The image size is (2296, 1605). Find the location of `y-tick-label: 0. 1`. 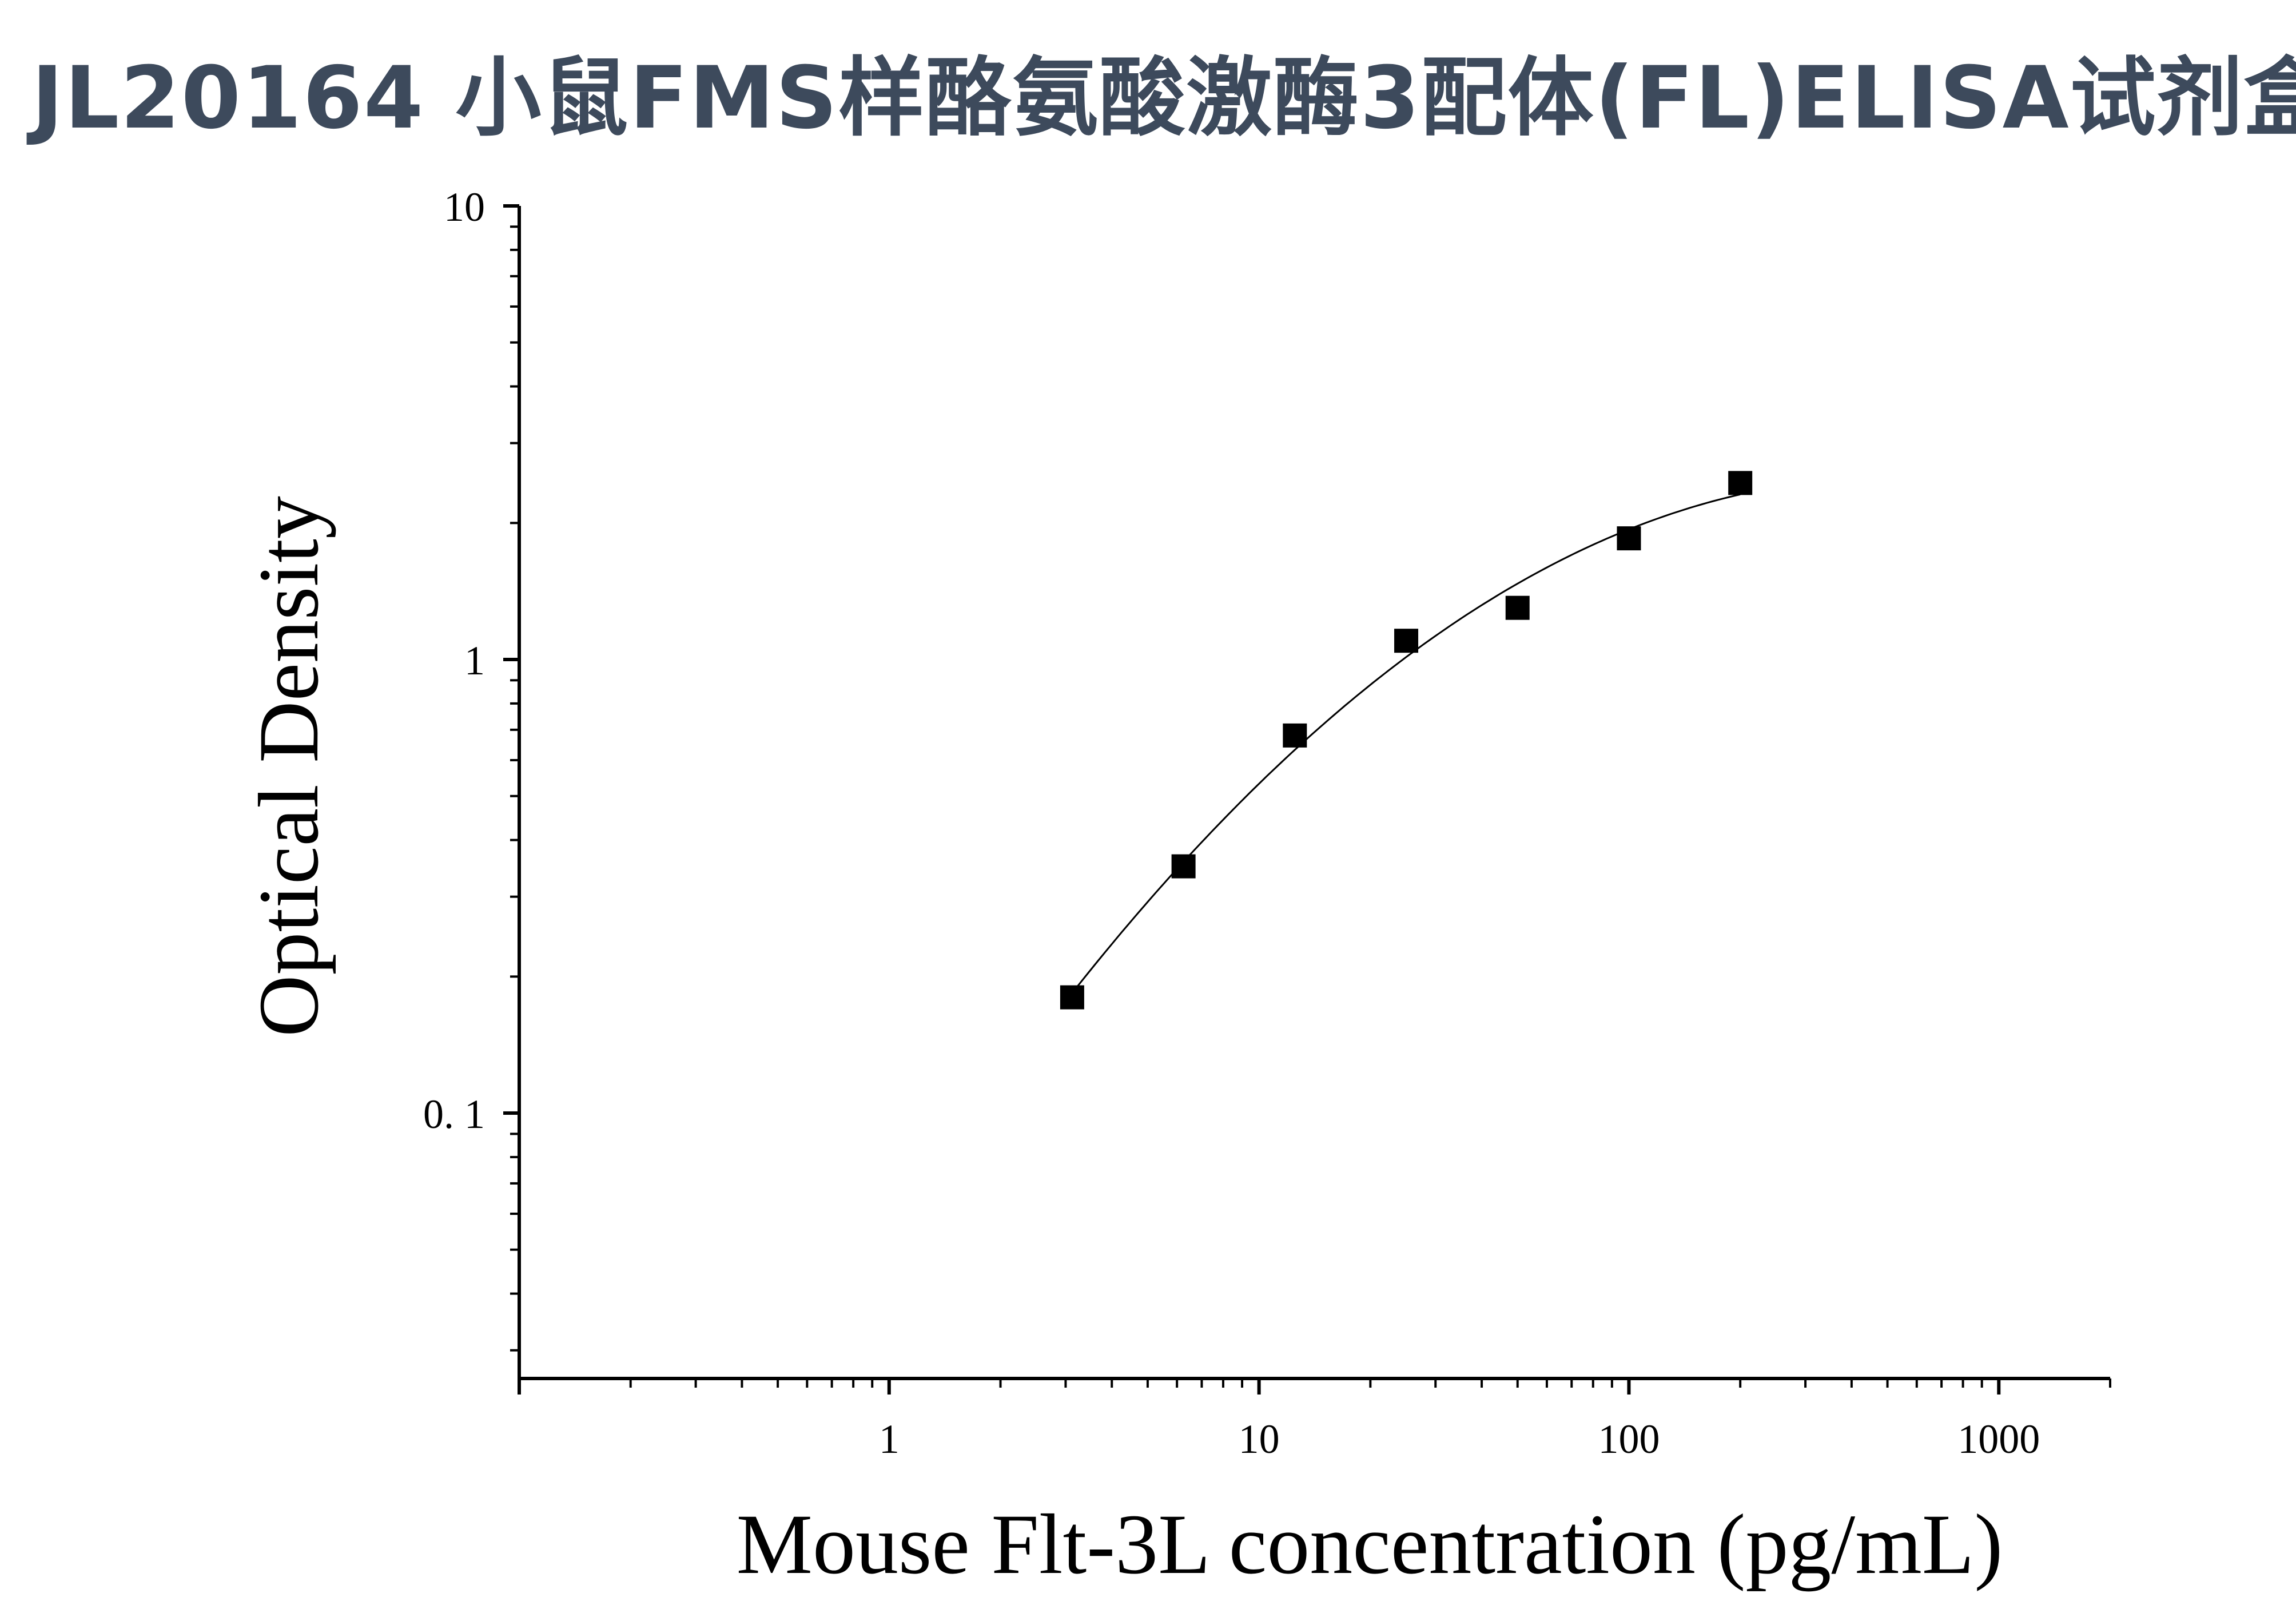

y-tick-label: 0. 1 is located at coordinates (454, 1114).